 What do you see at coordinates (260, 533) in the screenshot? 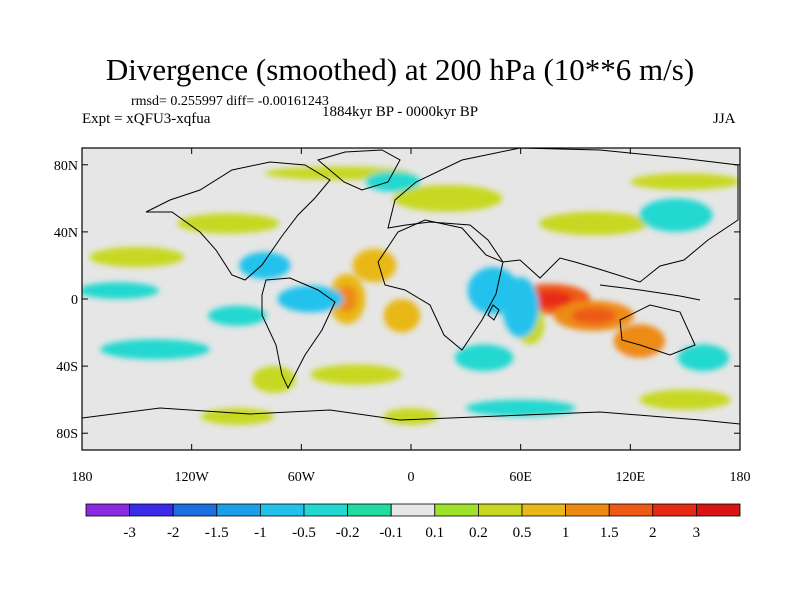
I see `colorbar-label: -1` at bounding box center [260, 533].